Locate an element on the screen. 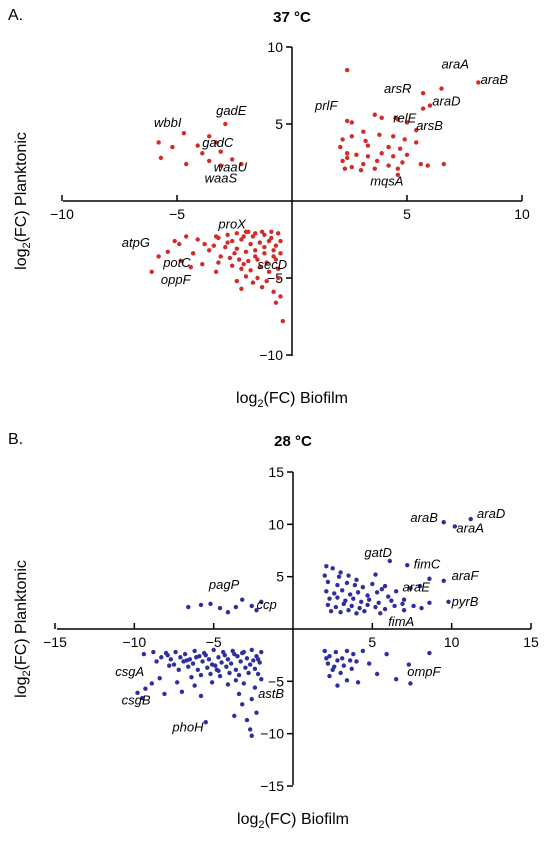 The image size is (550, 841). x-tick-label: −5 is located at coordinates (214, 642).